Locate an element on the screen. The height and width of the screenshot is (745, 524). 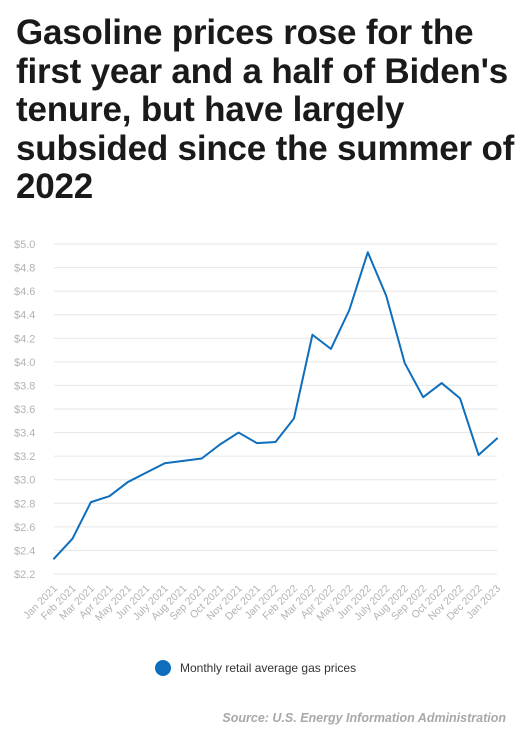
y-tick-label: $3.0 is located at coordinates (24, 481).